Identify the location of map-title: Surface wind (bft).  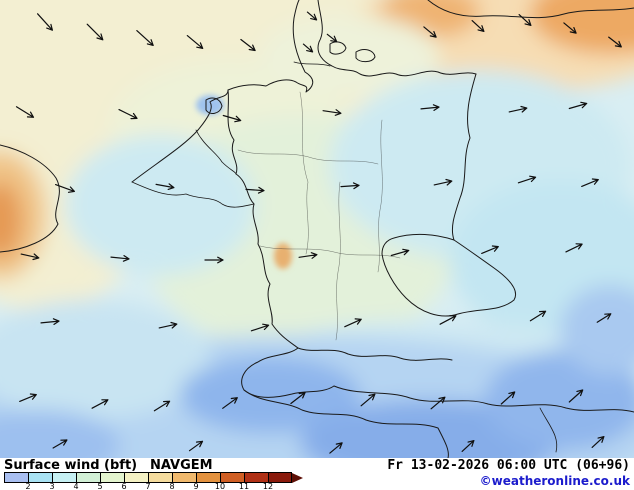
(71, 465).